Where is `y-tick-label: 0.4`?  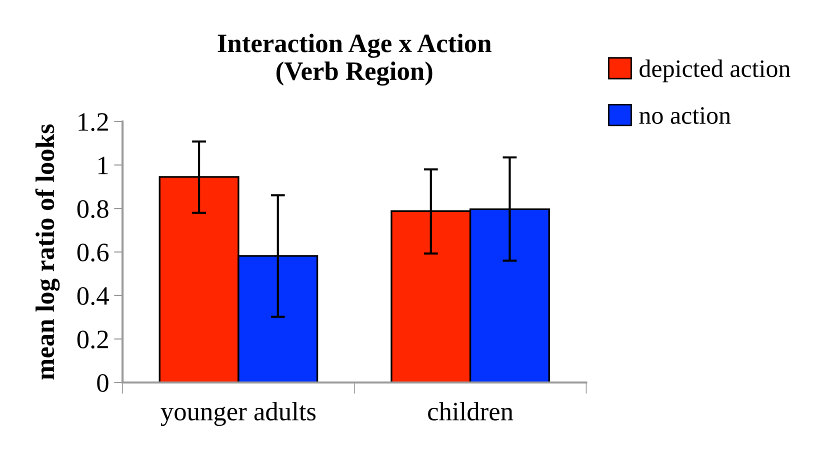
y-tick-label: 0.4 is located at coordinates (93, 296).